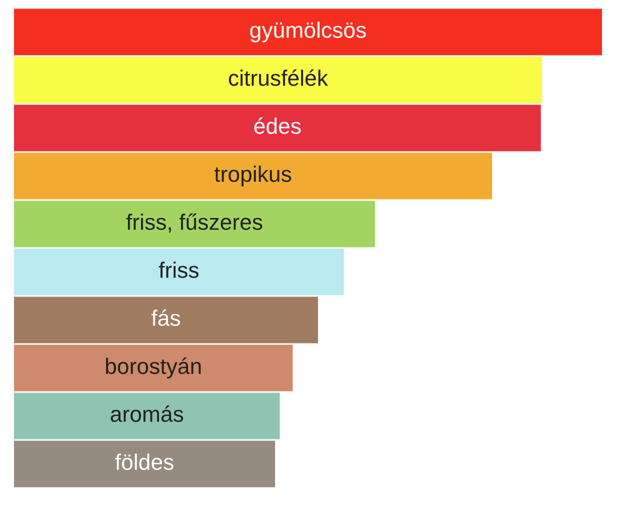 Image resolution: width=635 pixels, height=506 pixels. I want to click on y-tick-label: földes, so click(144, 462).